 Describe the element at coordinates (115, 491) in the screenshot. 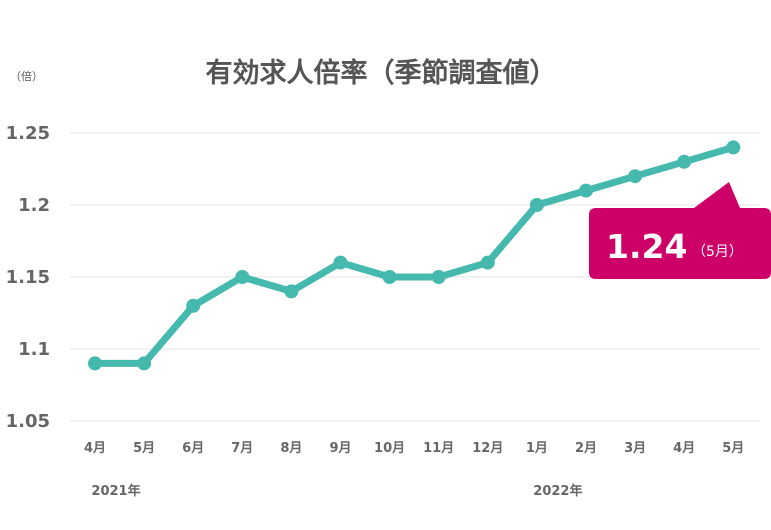

I see `year-label: 2021年` at that location.